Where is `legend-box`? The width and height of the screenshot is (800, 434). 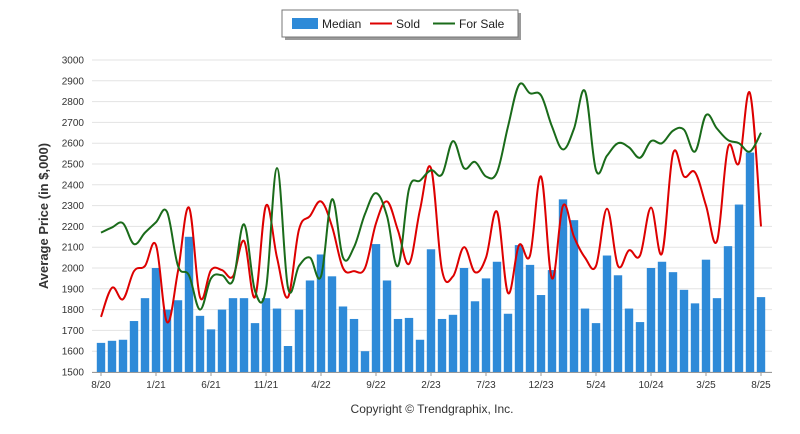 legend-box is located at coordinates (400, 23).